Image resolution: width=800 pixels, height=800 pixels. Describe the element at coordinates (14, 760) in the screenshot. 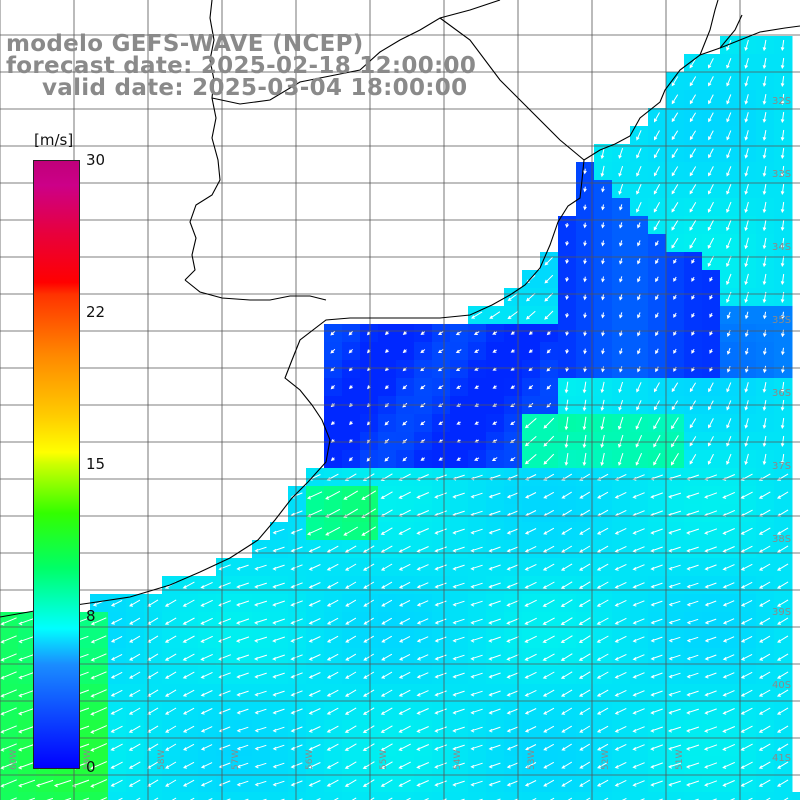

I see `lon-label: 60W` at that location.